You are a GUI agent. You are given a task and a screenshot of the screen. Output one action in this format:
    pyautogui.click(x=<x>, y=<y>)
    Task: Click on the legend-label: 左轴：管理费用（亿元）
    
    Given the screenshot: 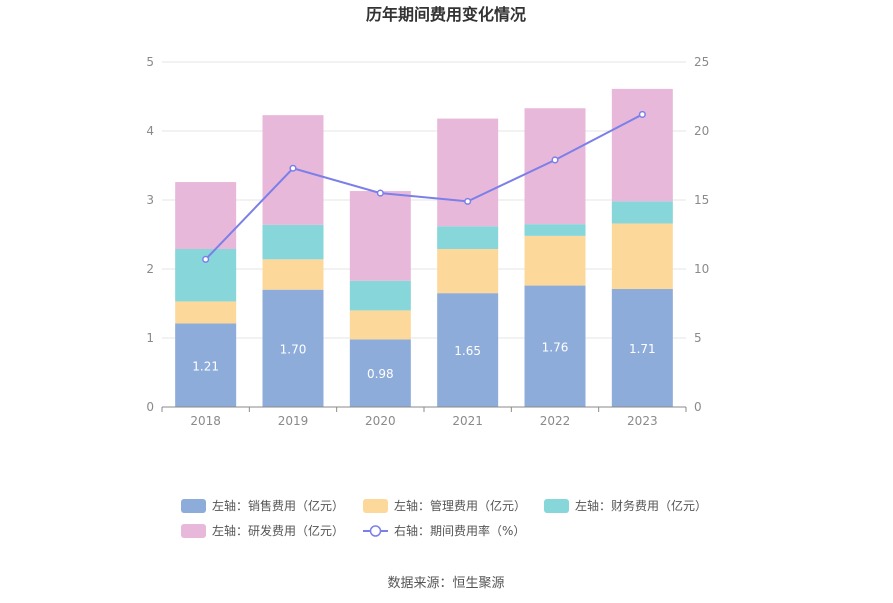 What is the action you would take?
    pyautogui.click(x=460, y=505)
    